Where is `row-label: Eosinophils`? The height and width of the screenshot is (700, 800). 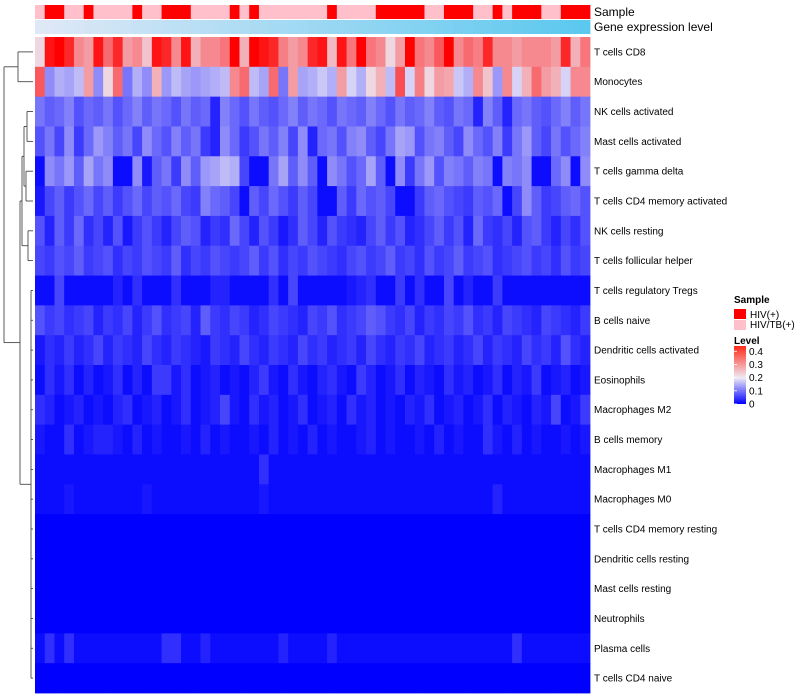
row-label: Eosinophils is located at coordinates (619, 380).